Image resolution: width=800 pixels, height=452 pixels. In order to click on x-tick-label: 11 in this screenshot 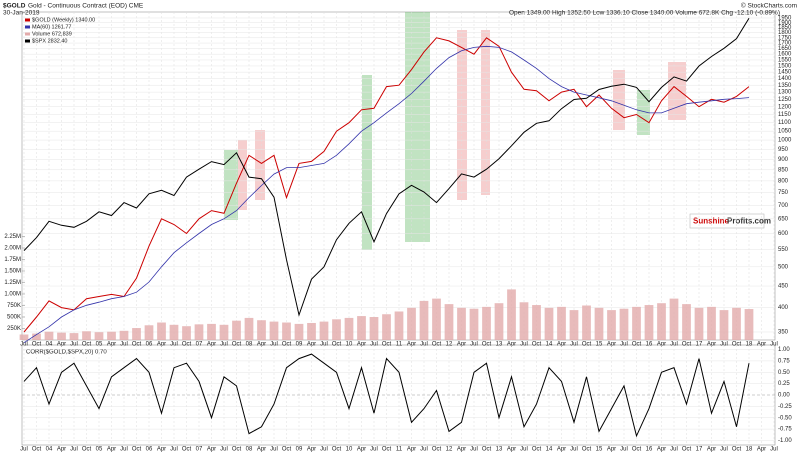, I will do `click(399, 449)`.